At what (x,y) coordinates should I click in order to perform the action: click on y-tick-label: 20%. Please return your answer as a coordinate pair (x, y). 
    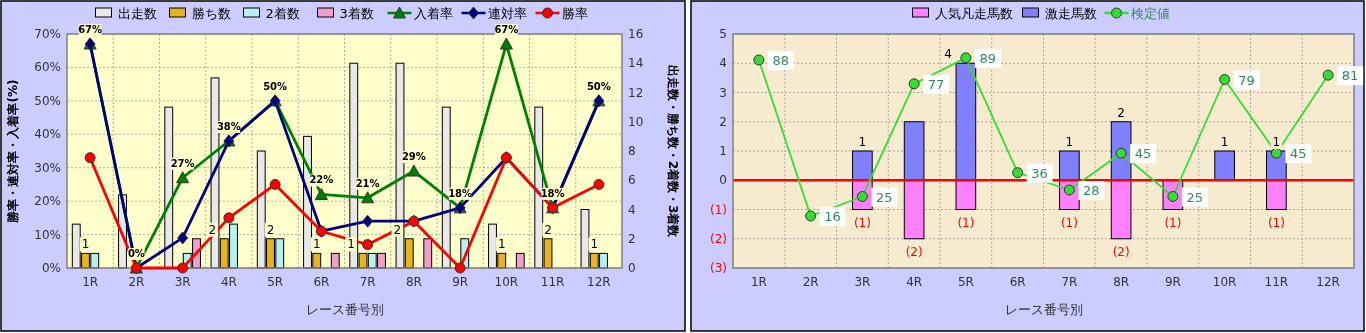
    Looking at the image, I should click on (47, 201).